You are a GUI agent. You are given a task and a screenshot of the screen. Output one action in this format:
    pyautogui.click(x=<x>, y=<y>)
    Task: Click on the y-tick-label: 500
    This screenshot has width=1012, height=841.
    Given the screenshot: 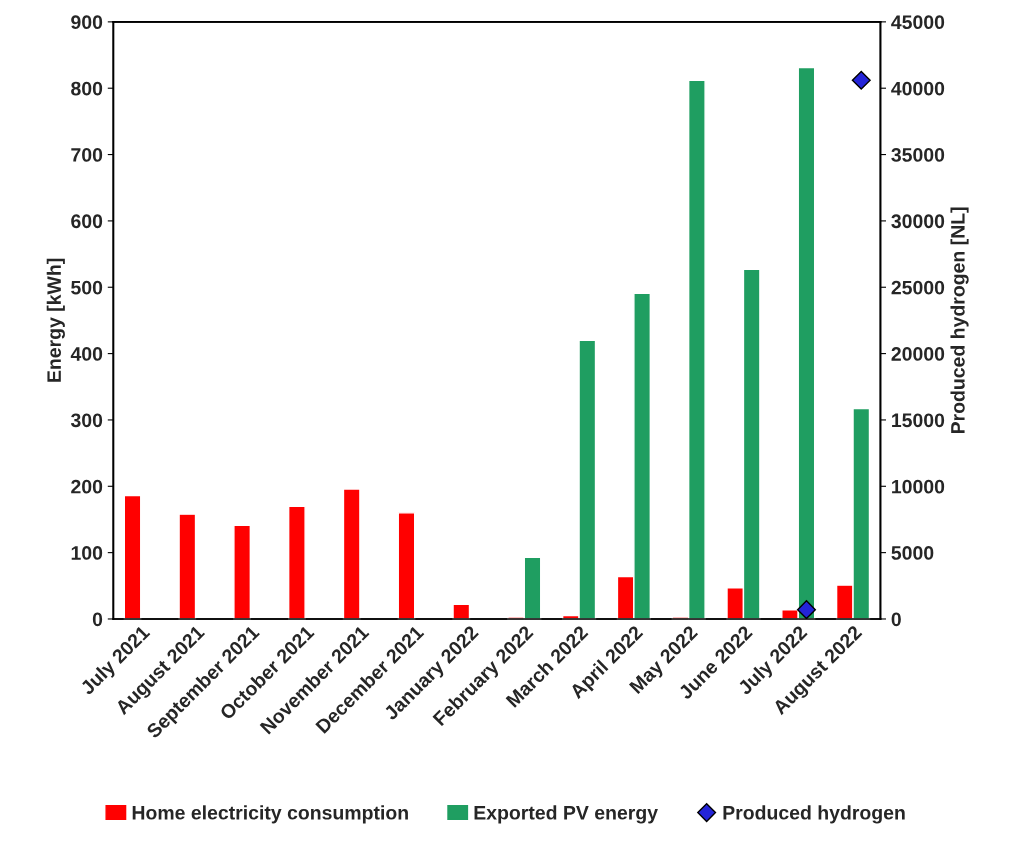 What is the action you would take?
    pyautogui.click(x=87, y=287)
    